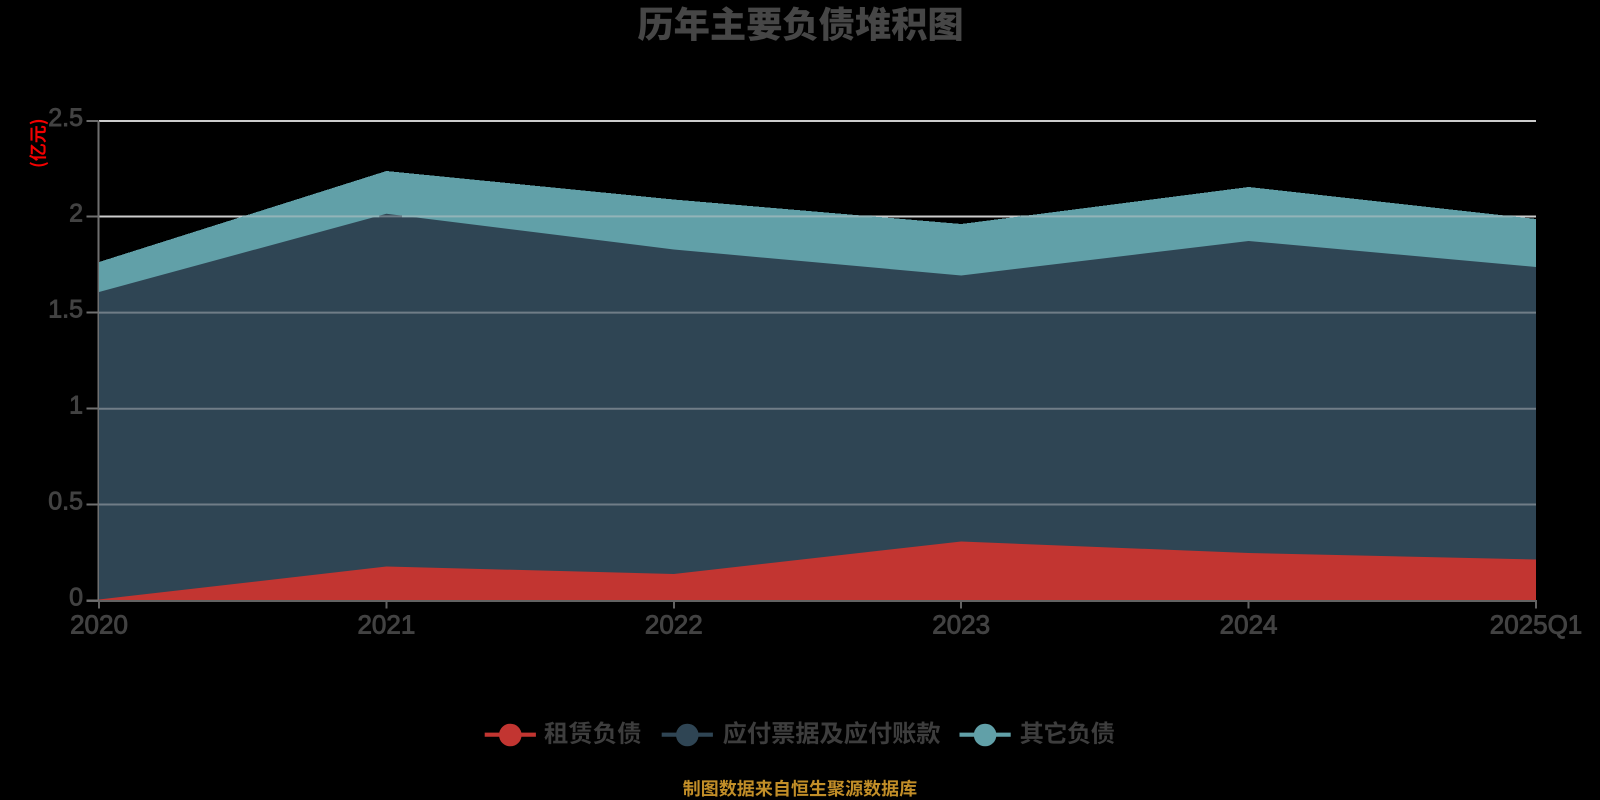 The width and height of the screenshot is (1600, 800). I want to click on svg-text: 2023, so click(961, 625).